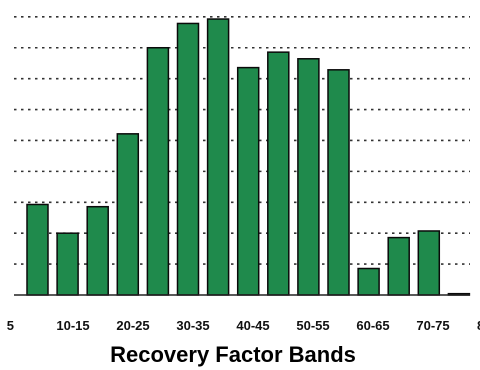 The height and width of the screenshot is (370, 480). I want to click on x-tick-label: 80, so click(478, 325).